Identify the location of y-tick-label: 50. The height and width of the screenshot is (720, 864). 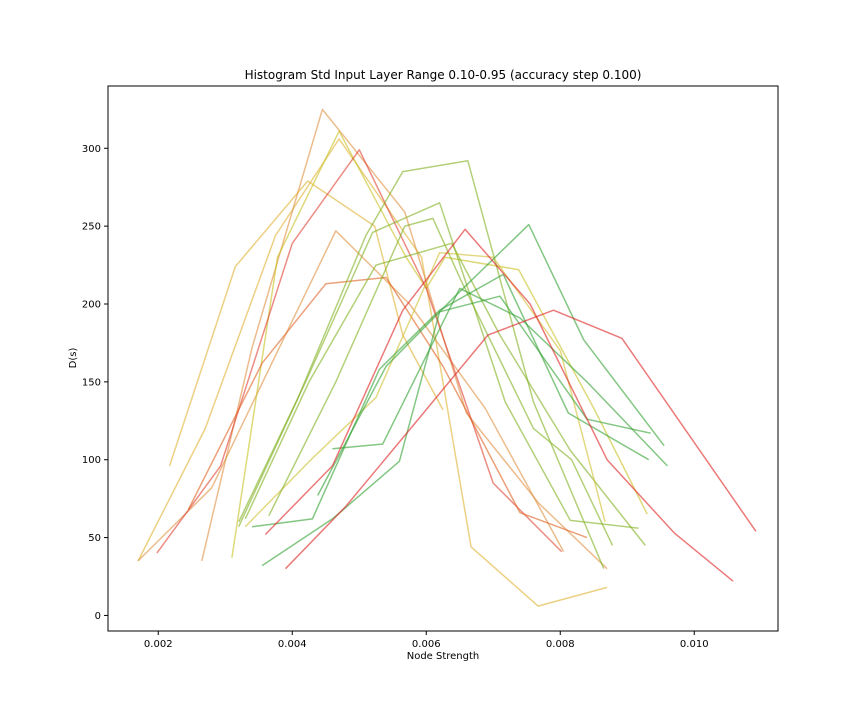
(94, 538).